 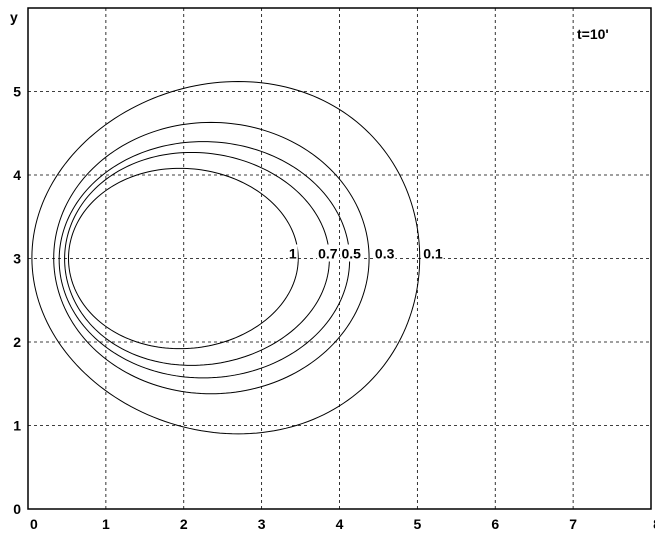 I want to click on x-tick-label: 3, so click(x=262, y=524).